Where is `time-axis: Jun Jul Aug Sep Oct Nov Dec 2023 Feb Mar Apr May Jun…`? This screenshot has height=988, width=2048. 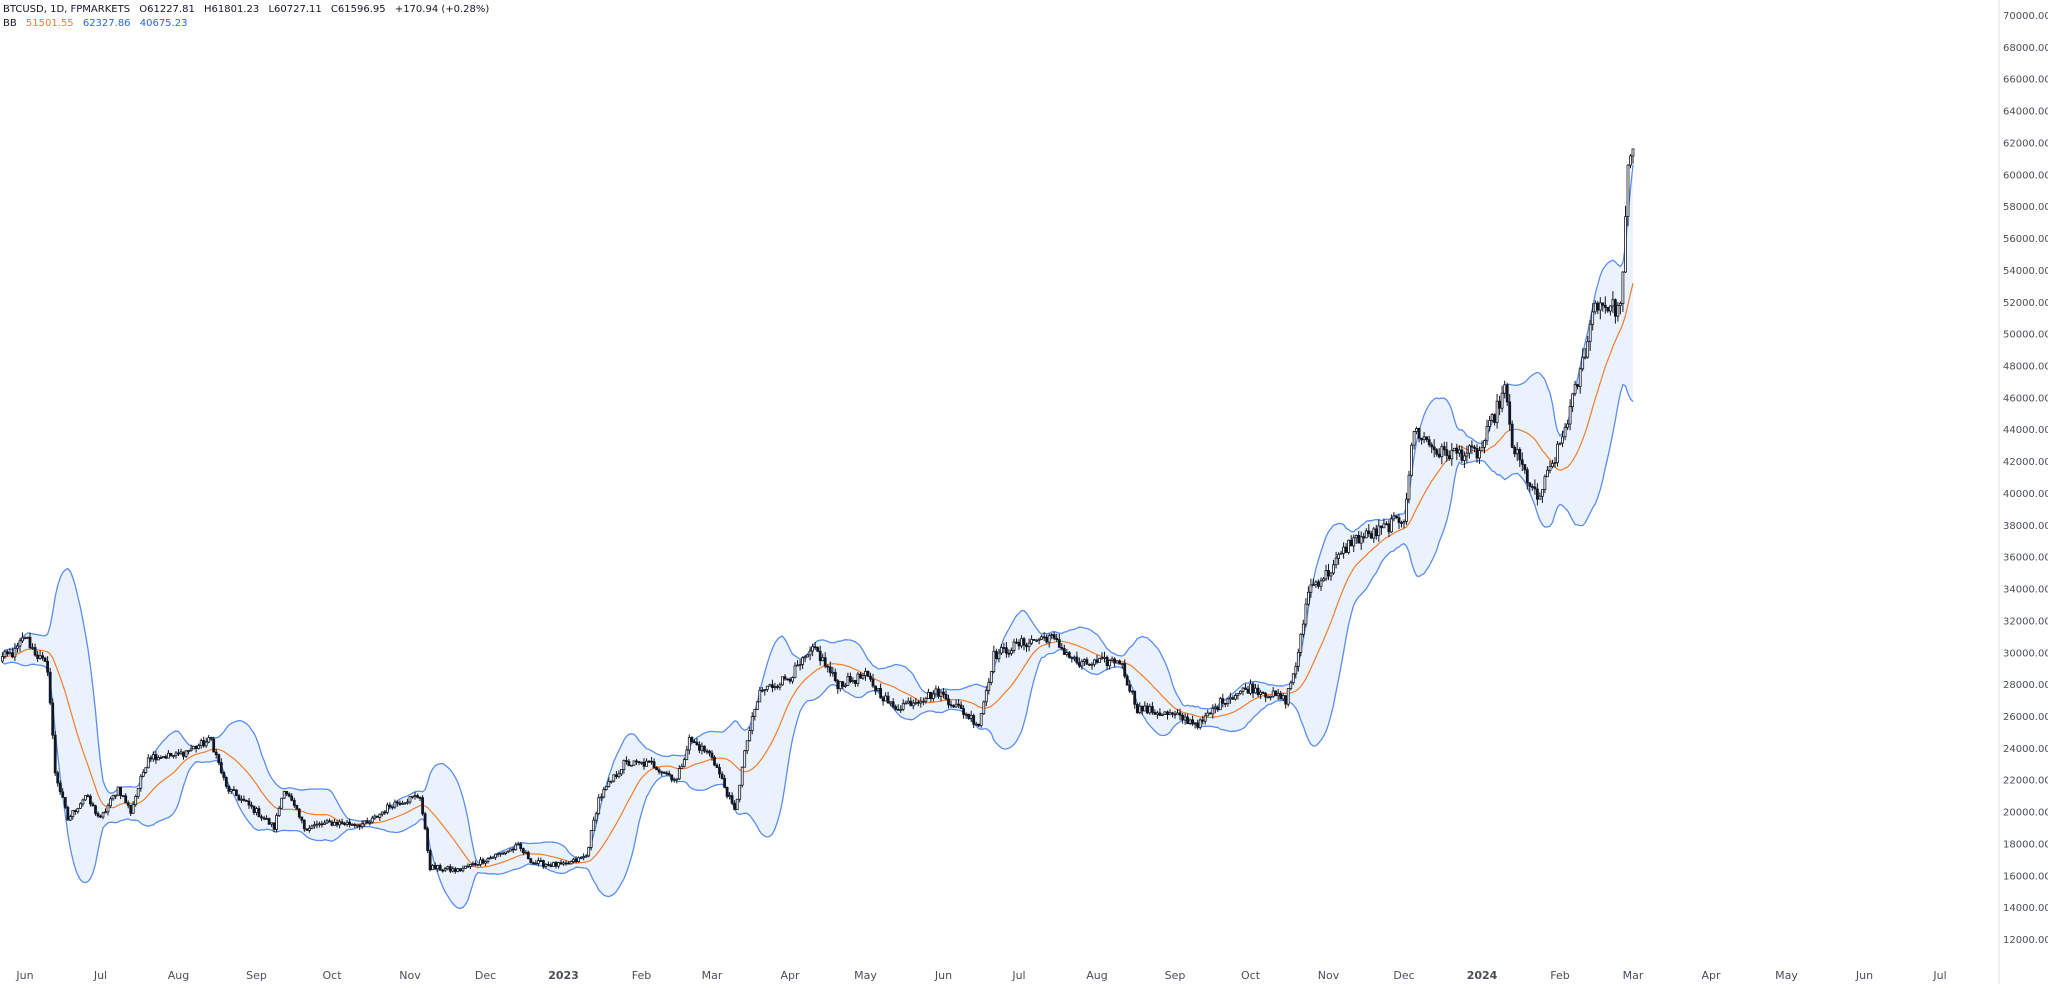 time-axis: Jun Jul Aug Sep Oct Nov Dec 2023 Feb Mar Apr May Jun… is located at coordinates (980, 975).